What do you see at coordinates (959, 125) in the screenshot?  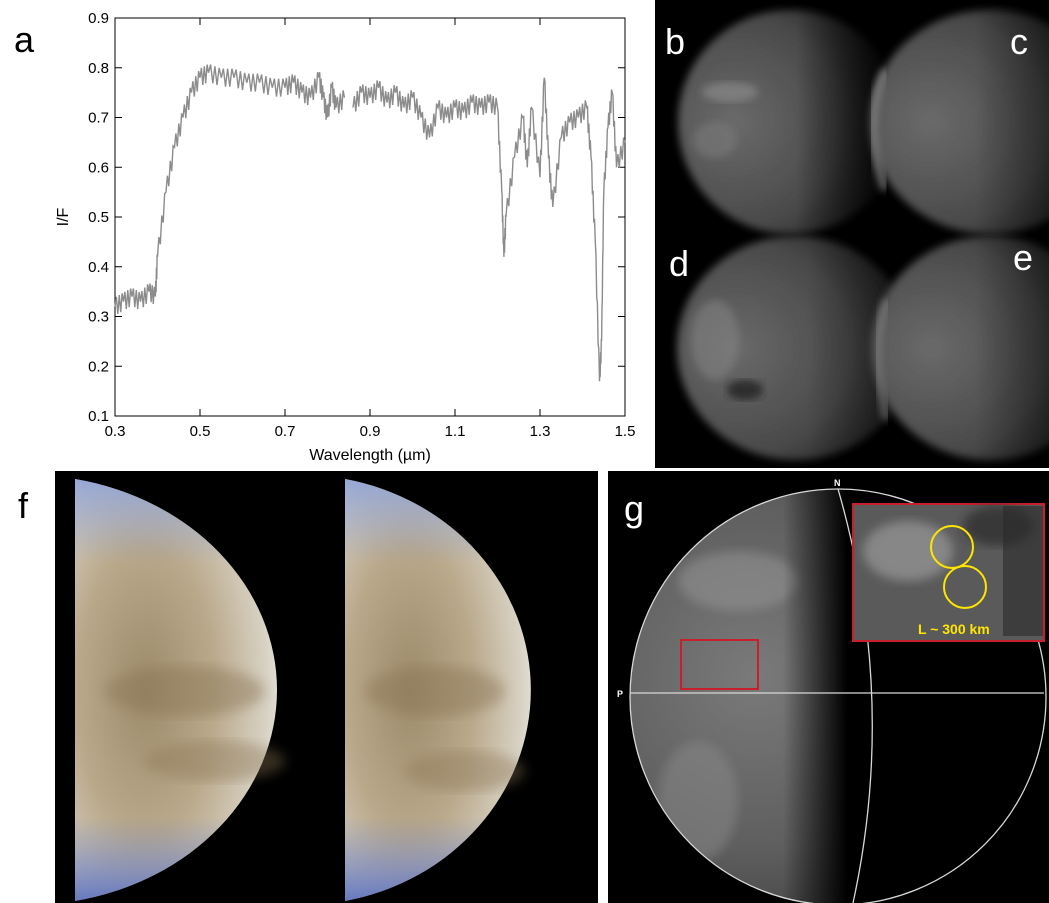 I see `planet-c` at bounding box center [959, 125].